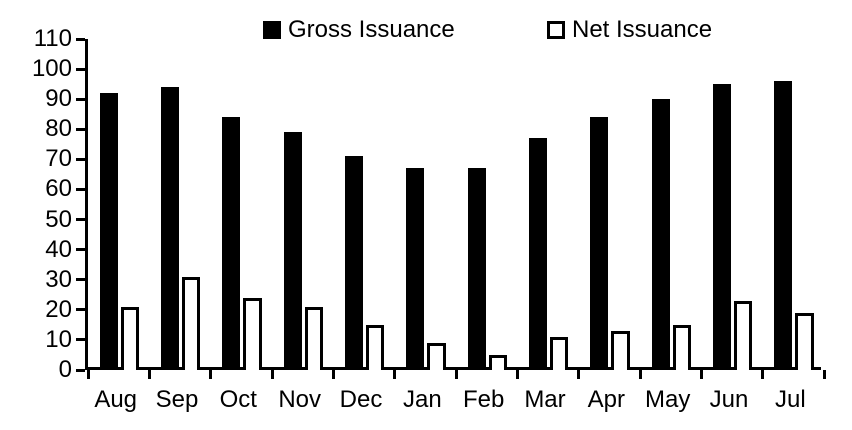 This screenshot has width=852, height=430. Describe the element at coordinates (361, 399) in the screenshot. I see `x-axis-month-label: Dec` at that location.